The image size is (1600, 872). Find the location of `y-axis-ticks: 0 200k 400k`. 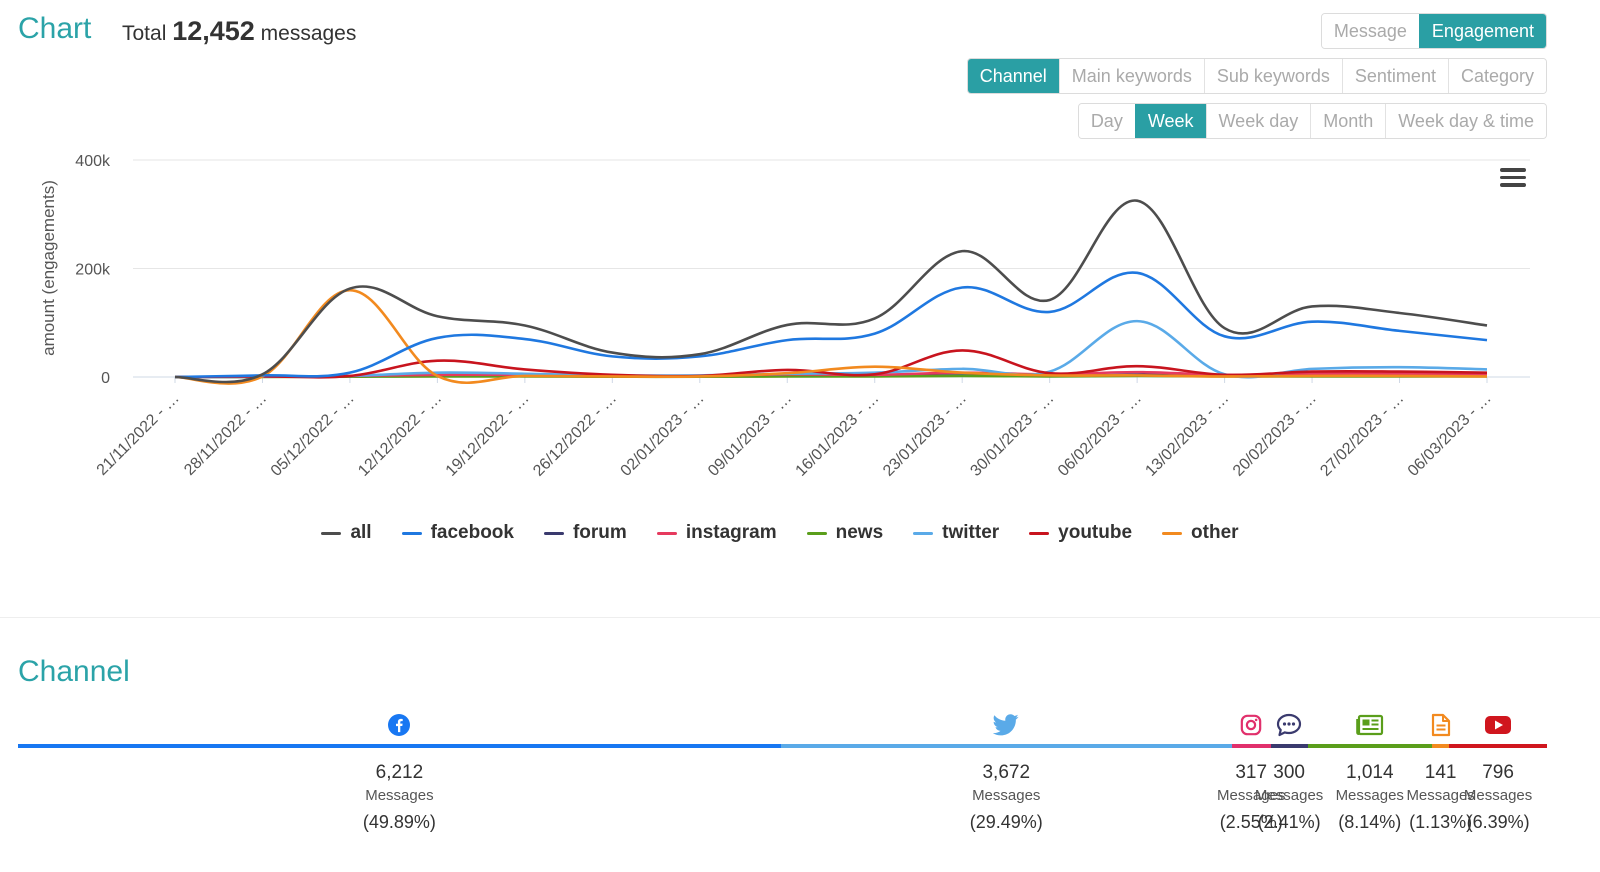

y-axis-ticks: 0 200k 400k is located at coordinates (93, 270).